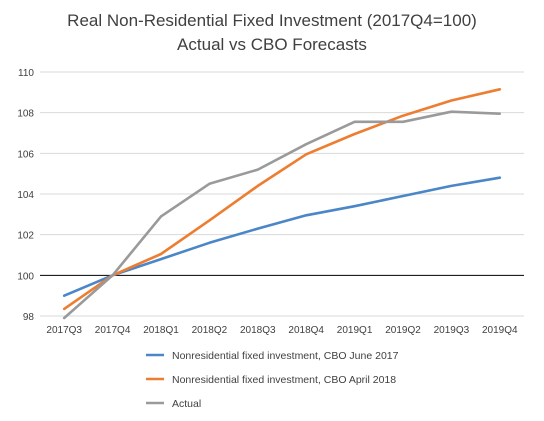 The image size is (544, 421). What do you see at coordinates (258, 330) in the screenshot?
I see `x-tick-label: 2018Q3` at bounding box center [258, 330].